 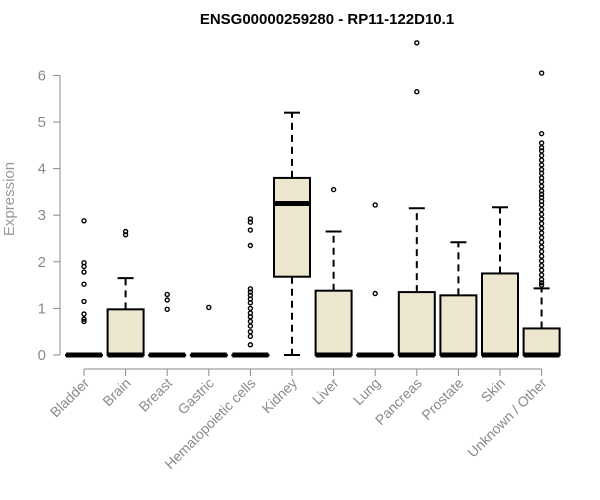 I want to click on box-skin, so click(x=500, y=282).